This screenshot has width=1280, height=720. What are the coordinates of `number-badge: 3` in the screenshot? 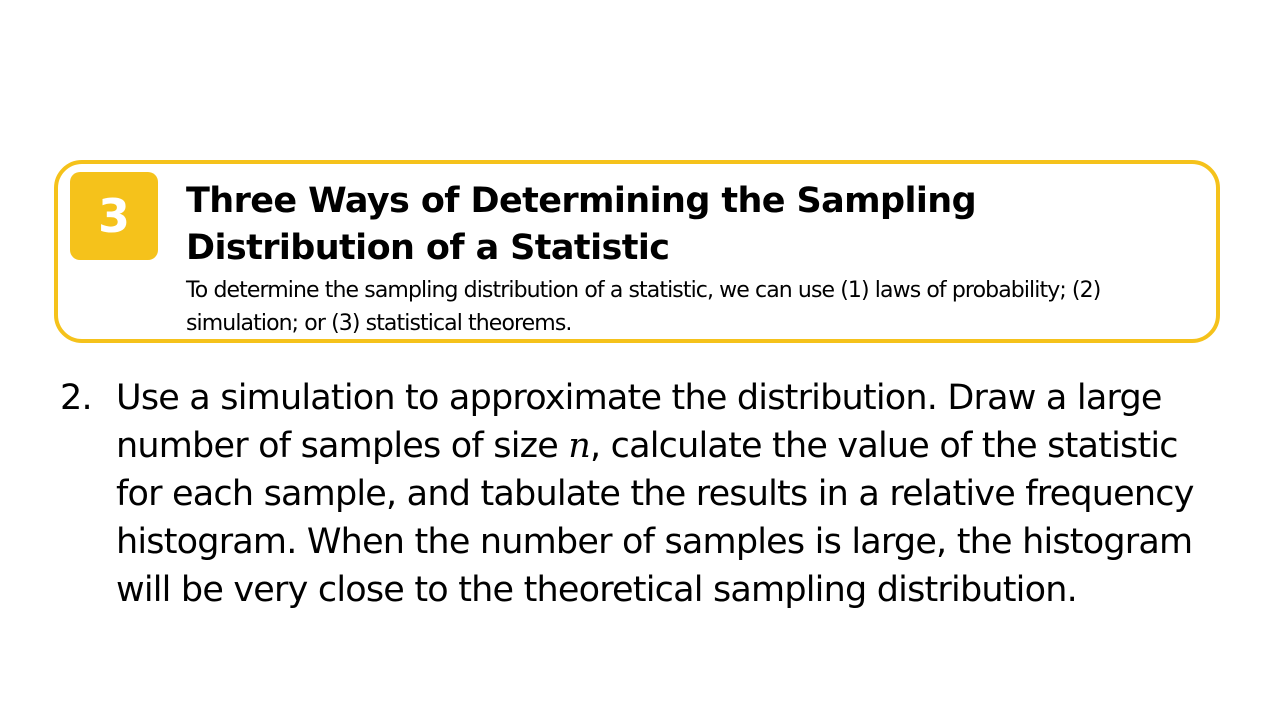 It's located at (114, 216).